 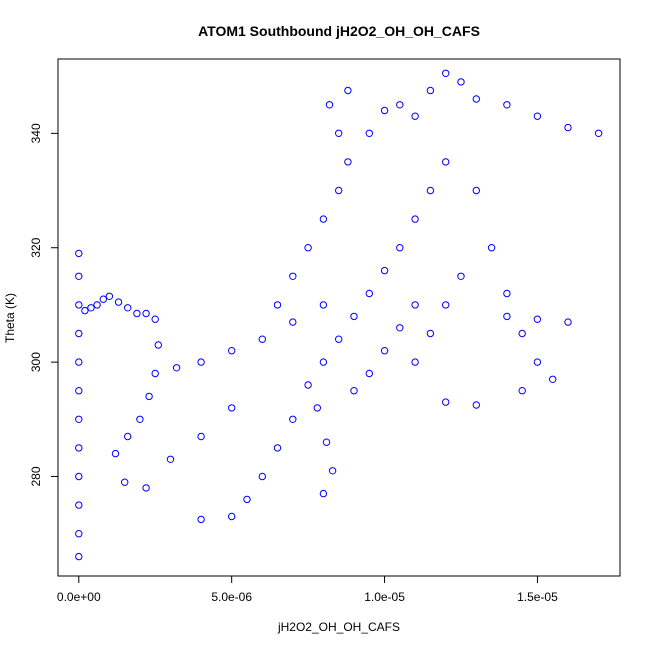 What do you see at coordinates (36, 476) in the screenshot?
I see `y-tick-label: 280` at bounding box center [36, 476].